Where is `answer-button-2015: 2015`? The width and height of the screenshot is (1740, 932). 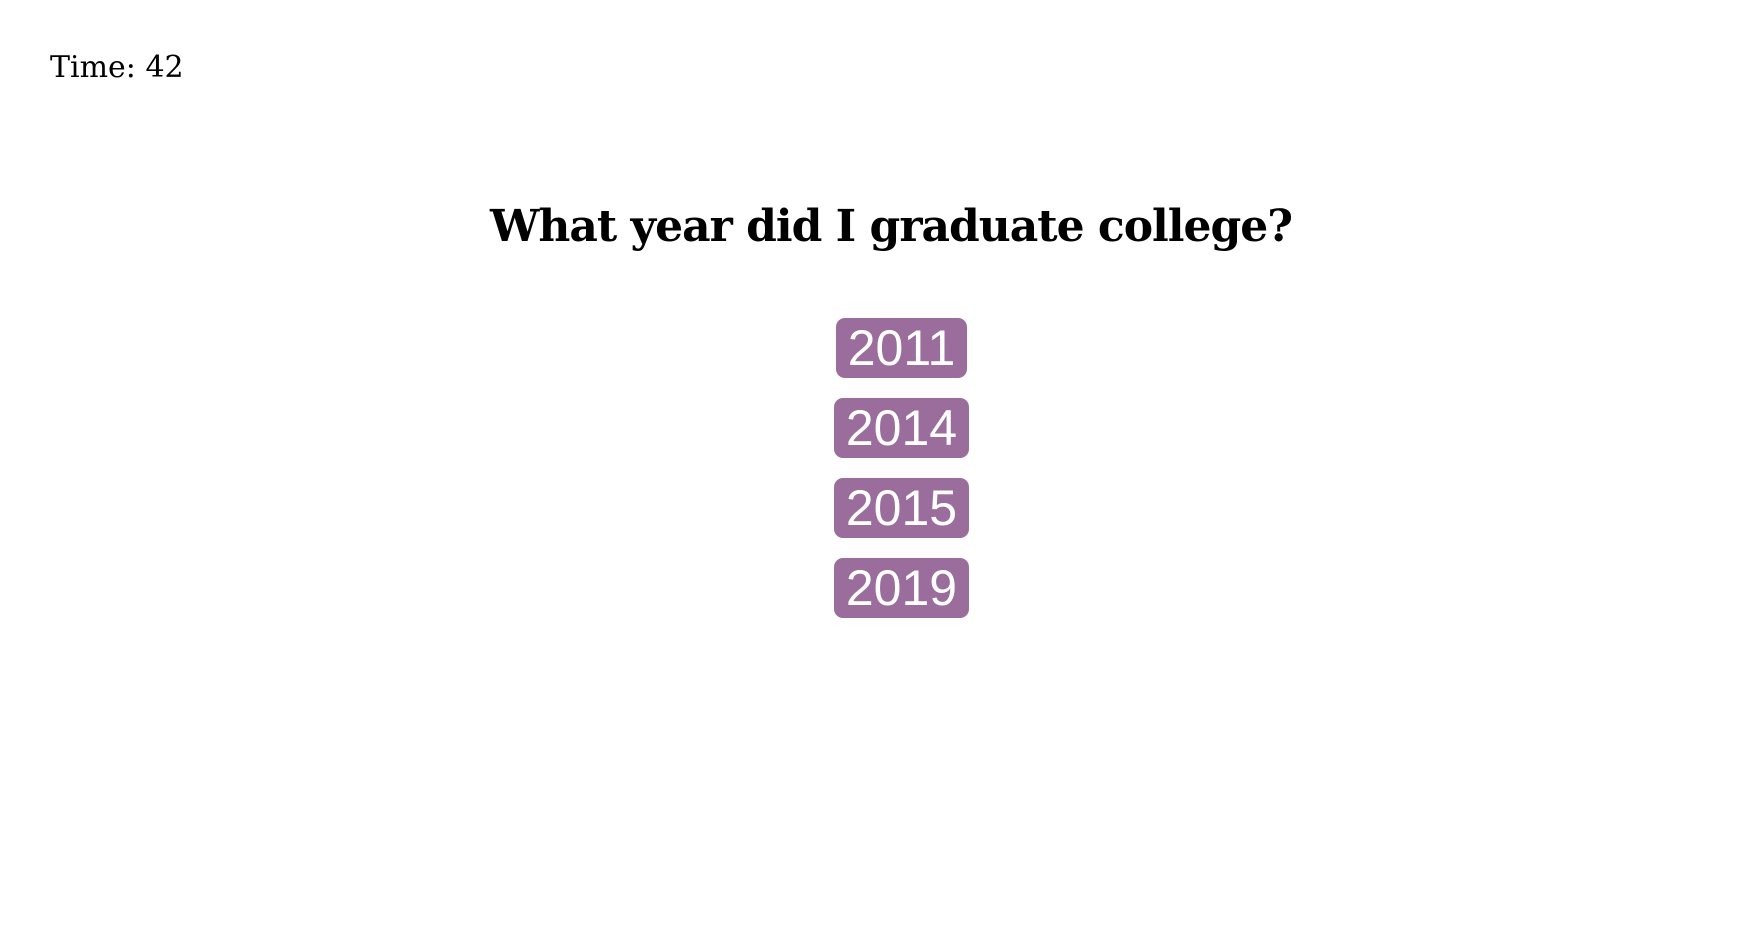
answer-button-2015: 2015 is located at coordinates (901, 508).